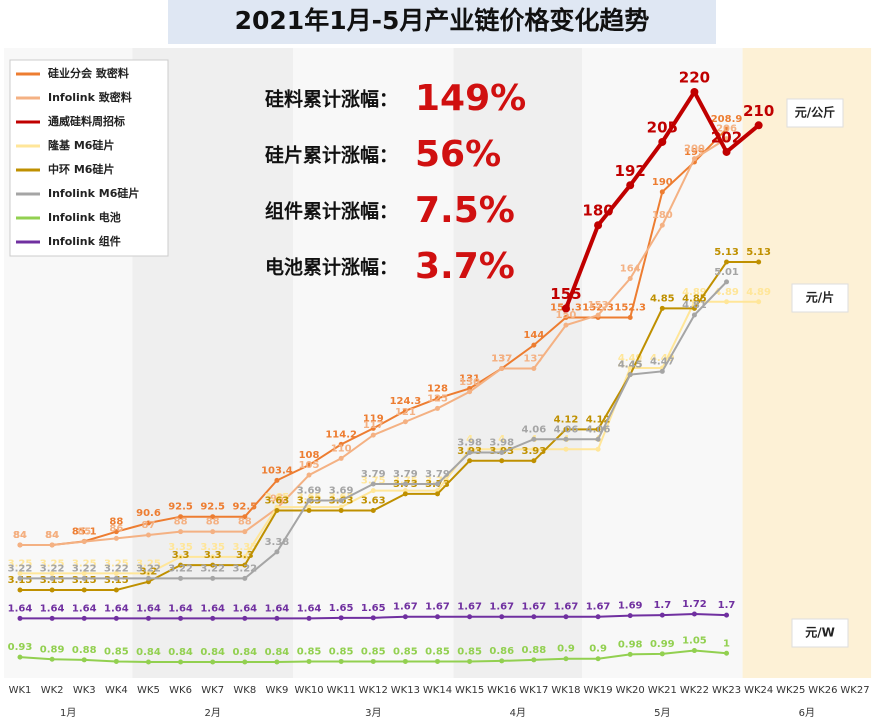 This screenshot has height=724, width=883. I want to click on data-label: 110, so click(341, 448).